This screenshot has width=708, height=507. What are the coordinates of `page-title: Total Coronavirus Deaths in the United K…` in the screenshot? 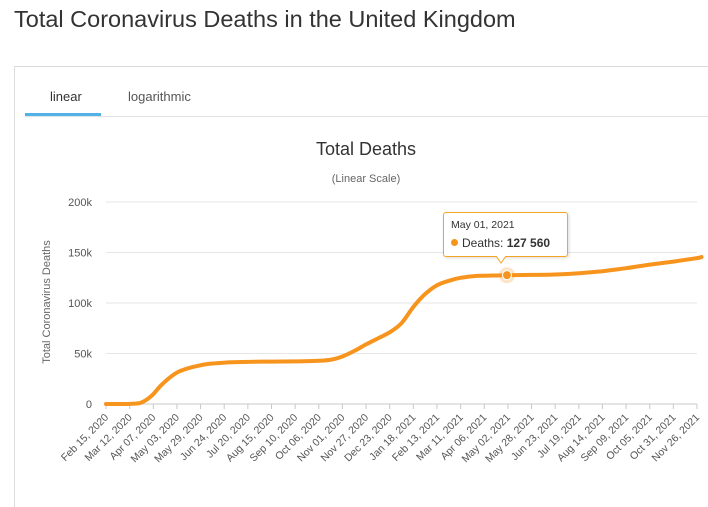 It's located at (265, 19).